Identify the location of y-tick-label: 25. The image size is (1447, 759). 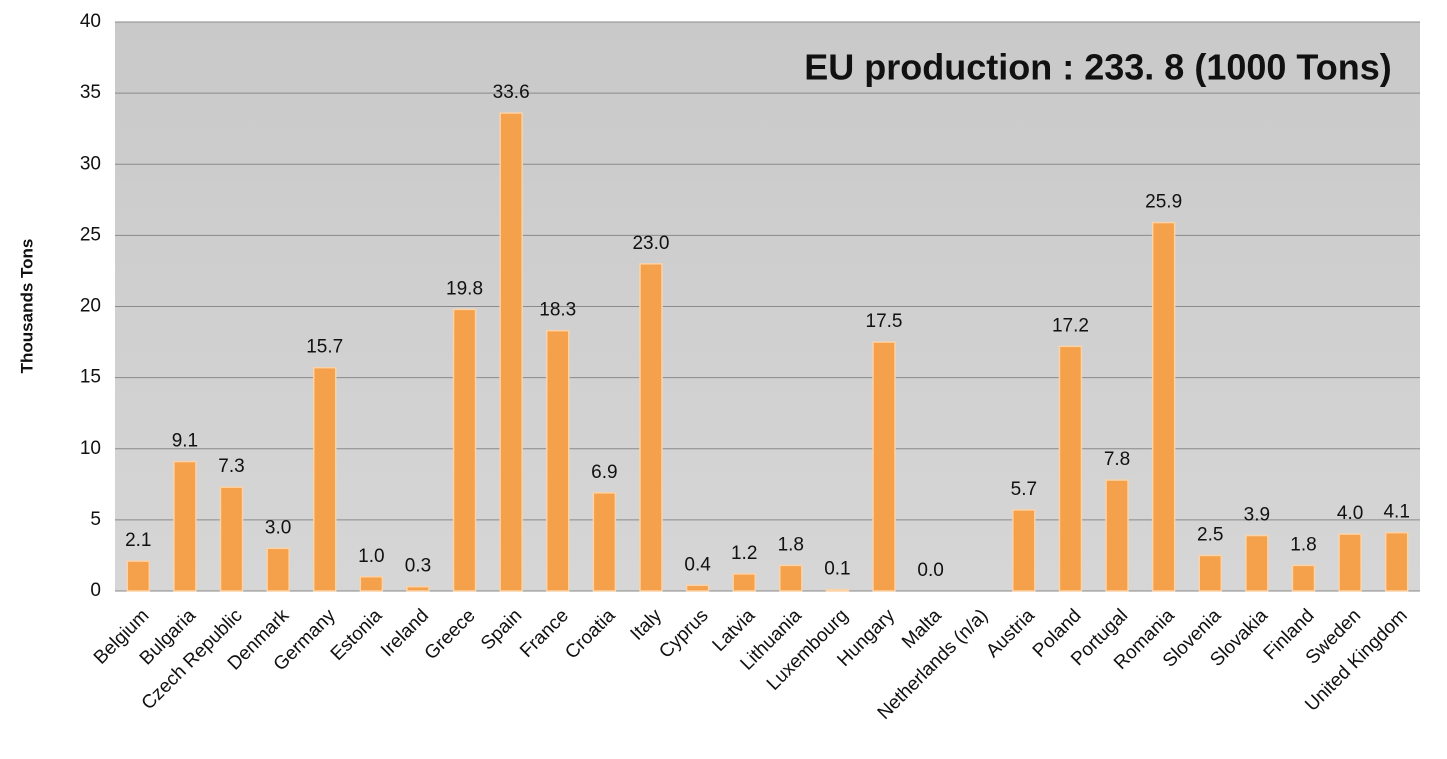
(90, 234).